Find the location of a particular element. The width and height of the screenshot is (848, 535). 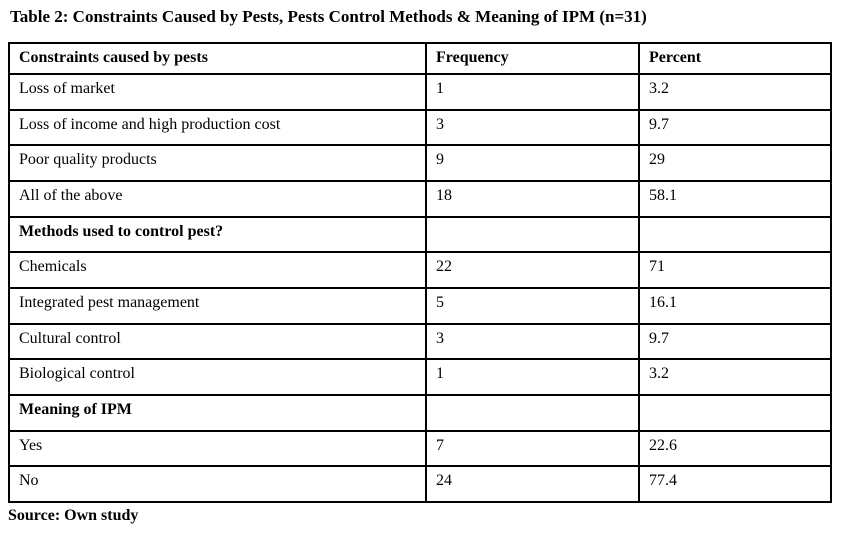

table-row: All of the above 18 58.1 is located at coordinates (420, 198).